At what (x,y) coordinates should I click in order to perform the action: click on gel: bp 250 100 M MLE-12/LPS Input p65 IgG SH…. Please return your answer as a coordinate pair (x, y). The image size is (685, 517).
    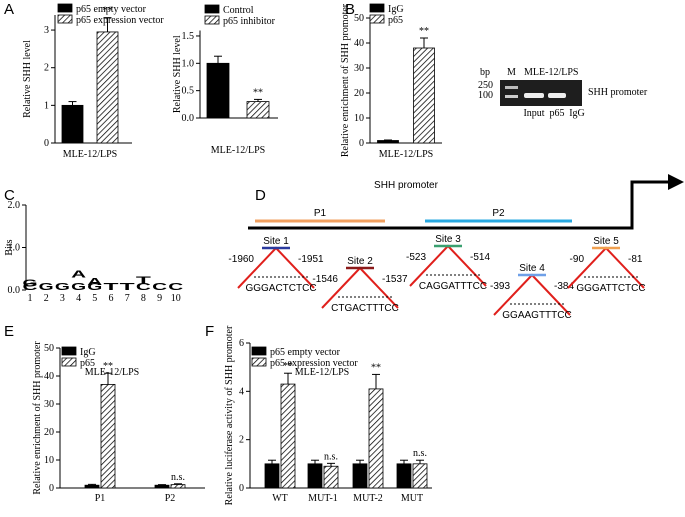
    Looking at the image, I should click on (563, 93).